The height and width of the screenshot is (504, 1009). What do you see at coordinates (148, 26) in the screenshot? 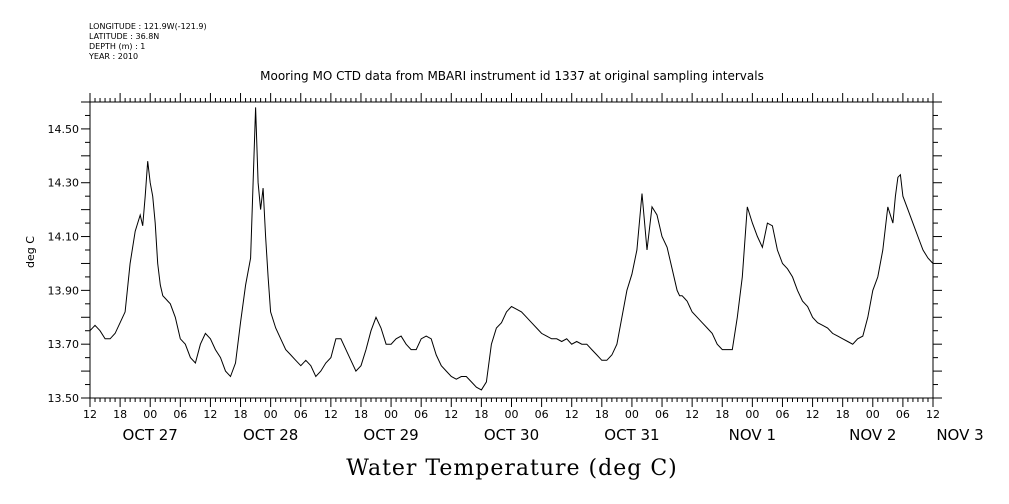
I see `longitude-text: LONGITUDE : 121.9W(-121.9)` at bounding box center [148, 26].